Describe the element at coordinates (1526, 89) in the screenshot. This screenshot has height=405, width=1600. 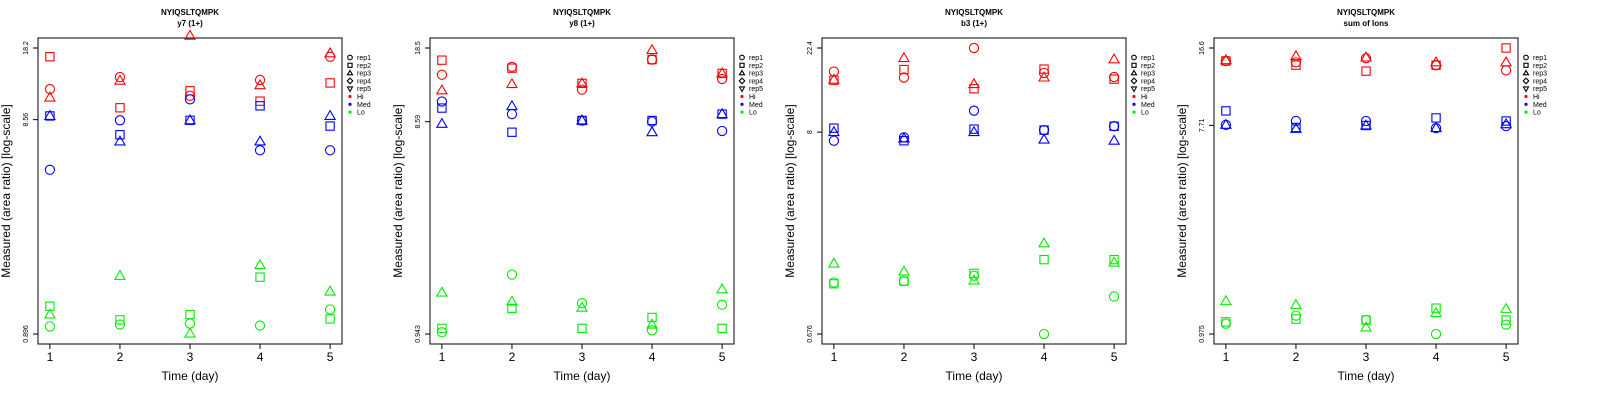
I see `legend-rep5-marker` at that location.